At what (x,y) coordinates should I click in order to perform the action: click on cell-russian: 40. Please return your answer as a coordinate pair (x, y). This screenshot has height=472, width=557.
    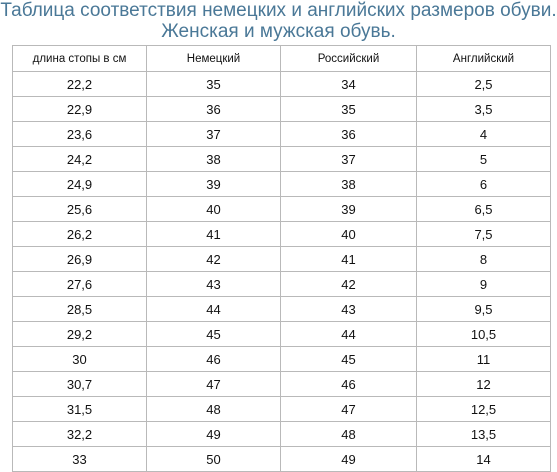
    Looking at the image, I should click on (348, 234).